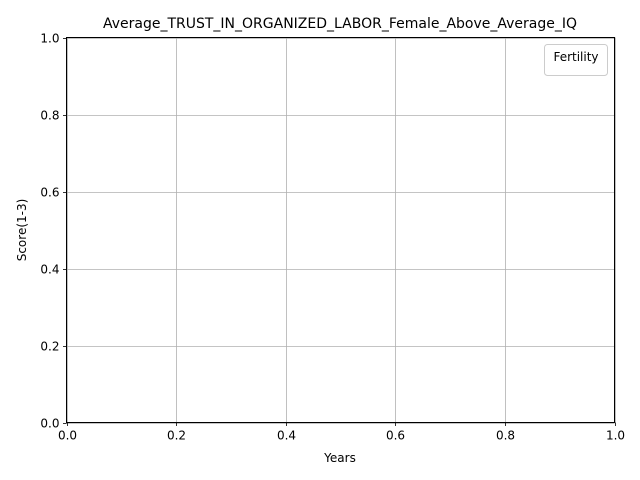 The width and height of the screenshot is (640, 480). Describe the element at coordinates (49, 116) in the screenshot. I see `y-tick-label: 0.8` at that location.